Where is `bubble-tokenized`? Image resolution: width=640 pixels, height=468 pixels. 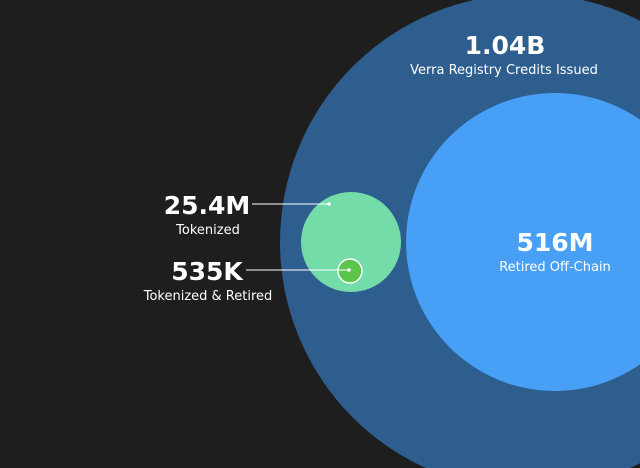
bubble-tokenized is located at coordinates (351, 242).